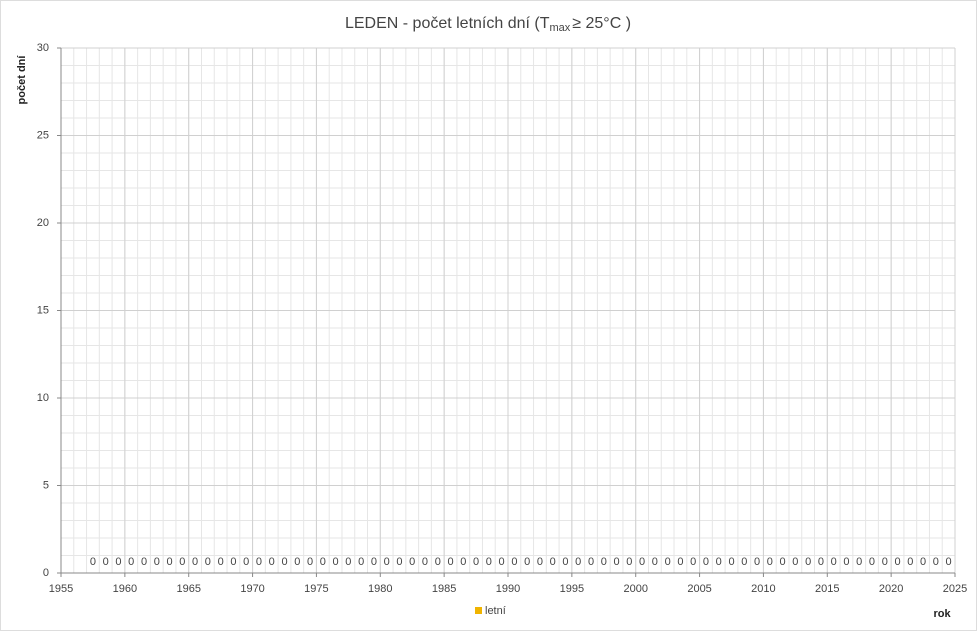  What do you see at coordinates (495, 611) in the screenshot?
I see `legend-label: letní` at bounding box center [495, 611].